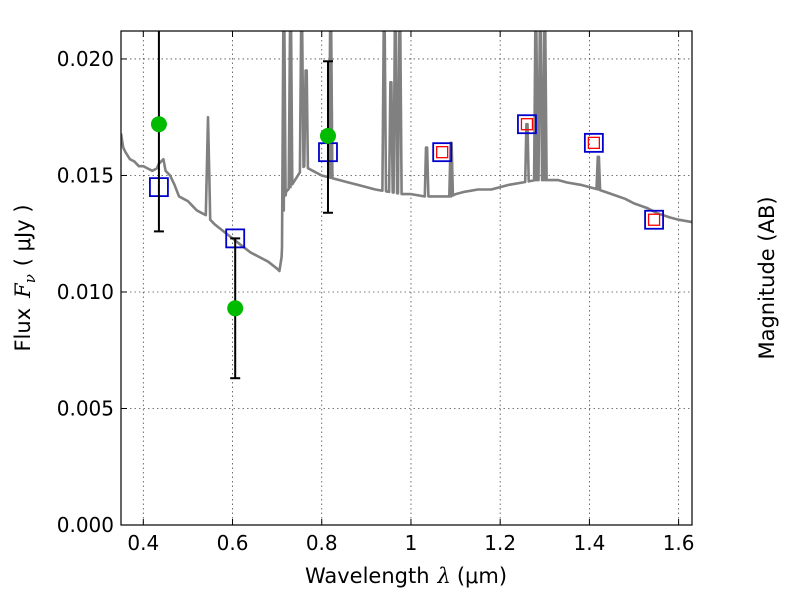 The width and height of the screenshot is (800, 600). Describe the element at coordinates (767, 277) in the screenshot. I see `y2-axis-label: Magnitude (AB)` at that location.